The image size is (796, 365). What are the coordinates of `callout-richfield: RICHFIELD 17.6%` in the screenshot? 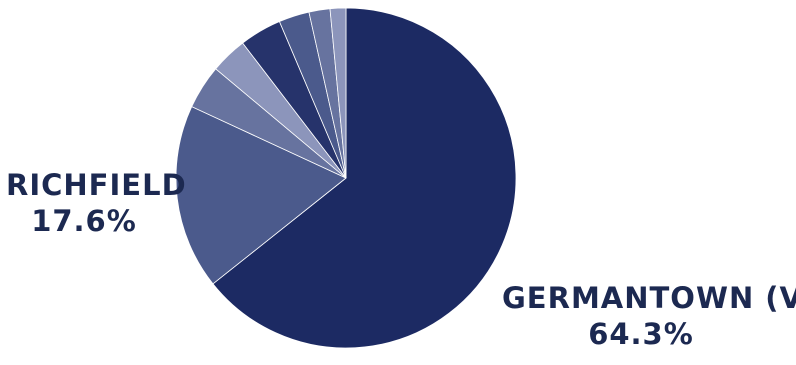 It's located at (96, 203).